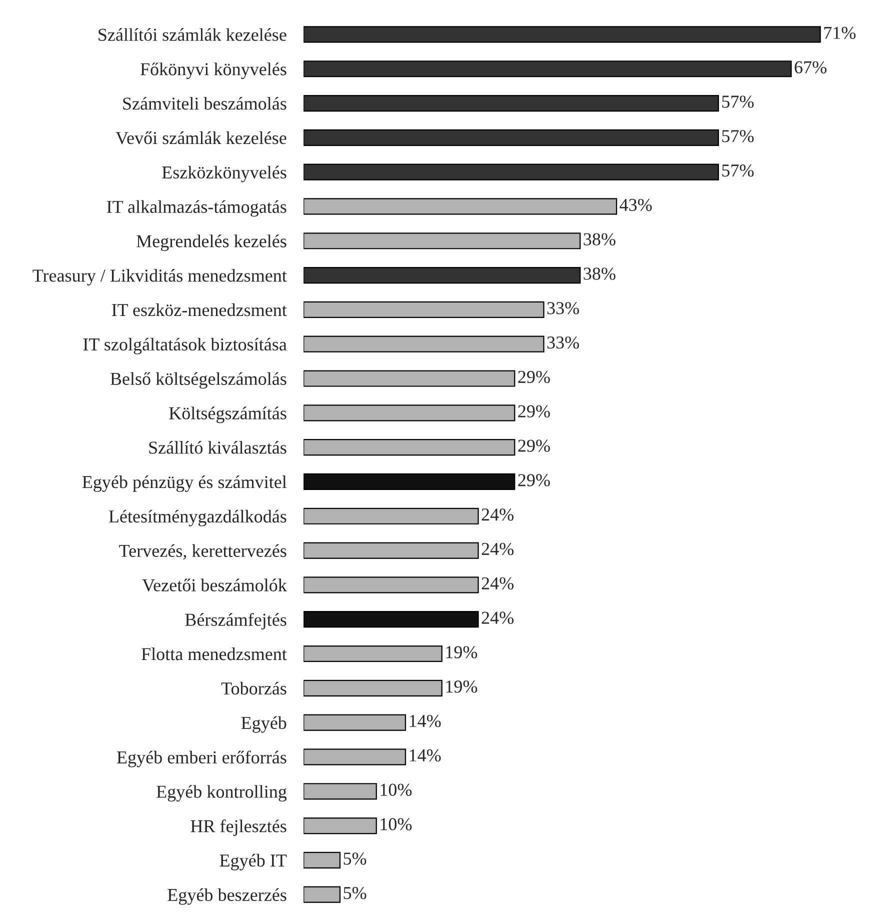 Image resolution: width=880 pixels, height=921 pixels. What do you see at coordinates (217, 447) in the screenshot?
I see `y-tick-label: Szállító kiválasztás` at bounding box center [217, 447].